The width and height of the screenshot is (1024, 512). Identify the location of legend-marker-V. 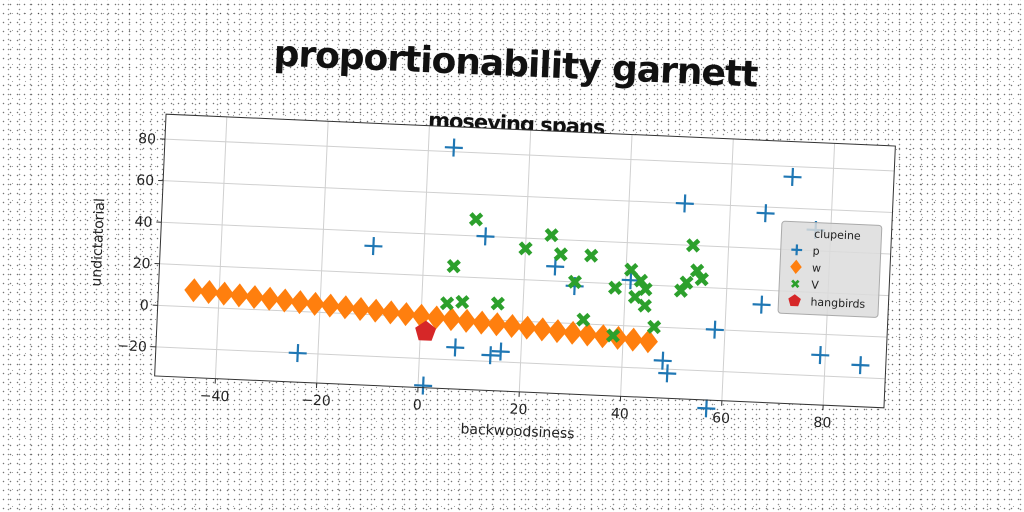
(795, 284).